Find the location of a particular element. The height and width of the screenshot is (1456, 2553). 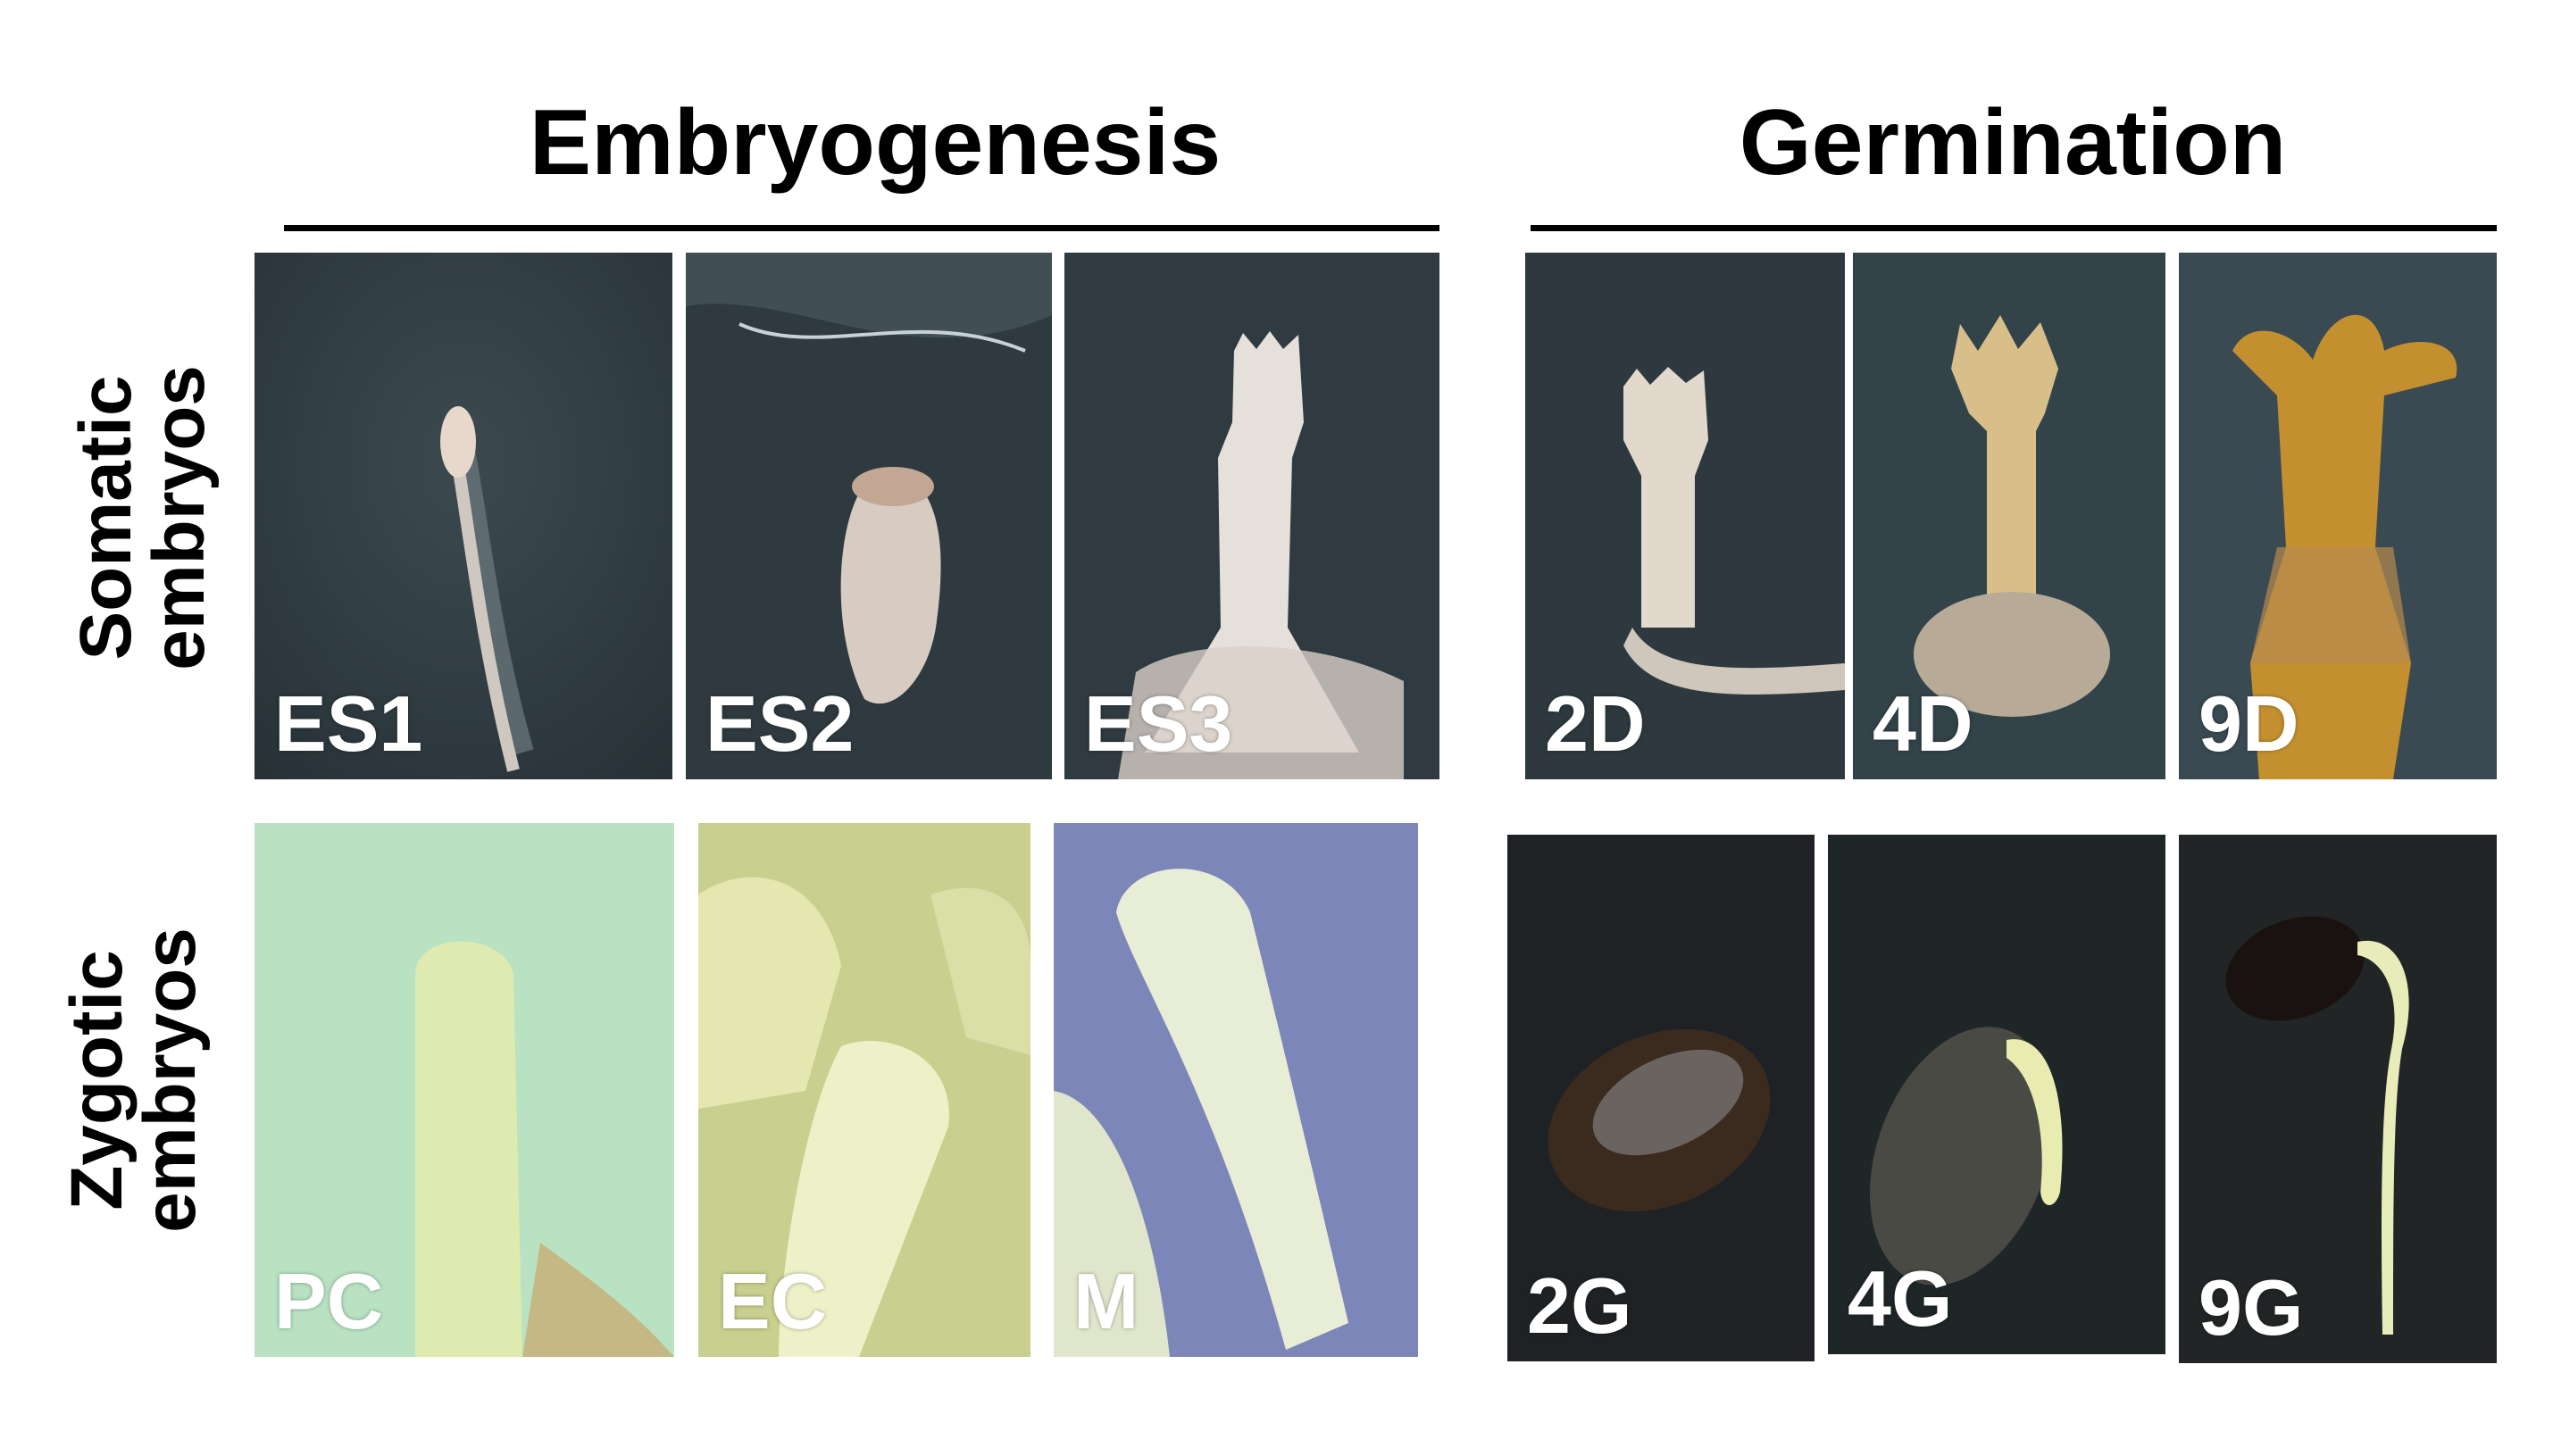

photo-4g: 4G is located at coordinates (1996, 1094).